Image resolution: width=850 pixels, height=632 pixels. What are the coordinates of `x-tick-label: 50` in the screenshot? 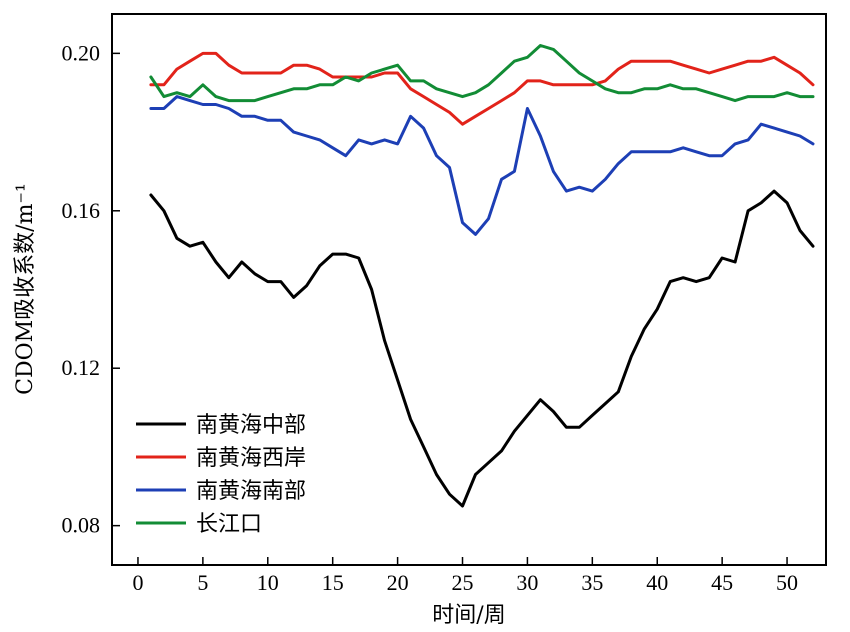 It's located at (787, 582).